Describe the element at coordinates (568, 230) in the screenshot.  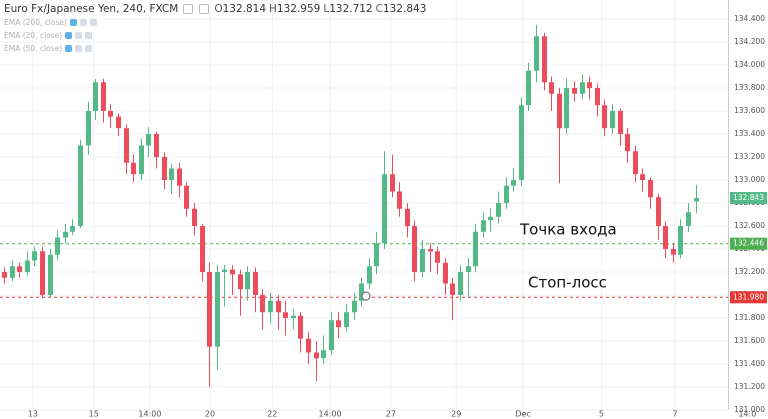
I see `level-annotation: Точка входа` at that location.